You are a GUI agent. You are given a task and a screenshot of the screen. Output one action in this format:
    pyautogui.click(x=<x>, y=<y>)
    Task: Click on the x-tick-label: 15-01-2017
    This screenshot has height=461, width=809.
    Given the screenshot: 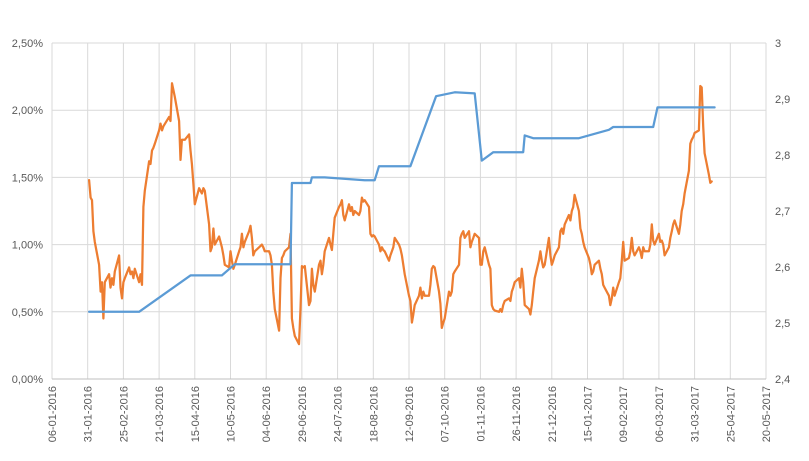 What is the action you would take?
    pyautogui.click(x=589, y=414)
    